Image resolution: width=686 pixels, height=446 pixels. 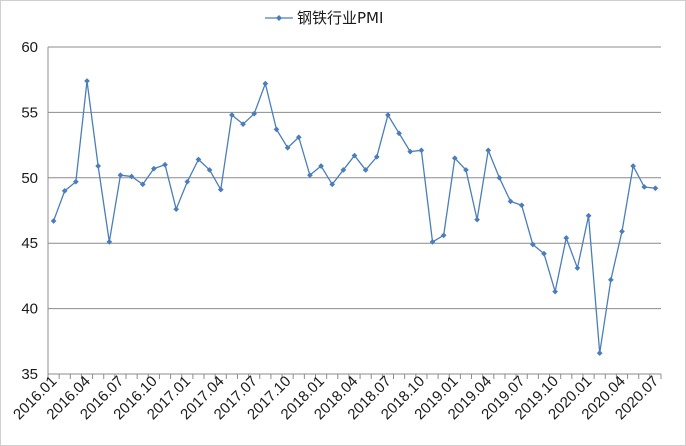 I want to click on legend: 钢铁行业PMI, so click(x=324, y=18).